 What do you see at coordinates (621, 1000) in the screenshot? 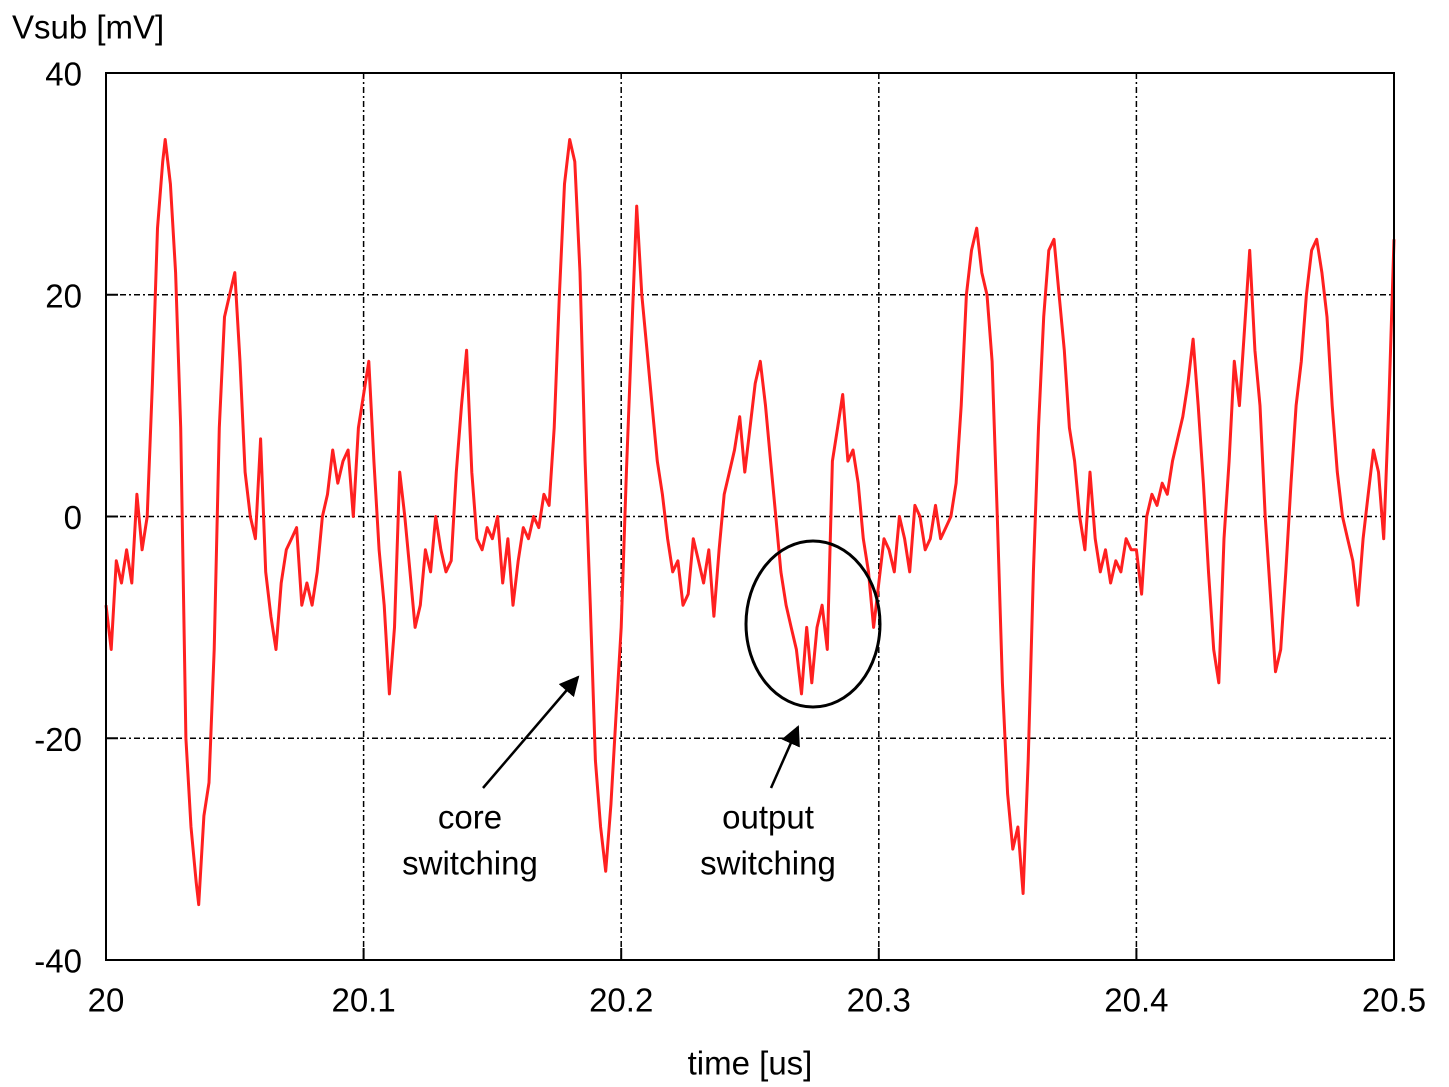
I see `x-tick-label: 20.2` at bounding box center [621, 1000].